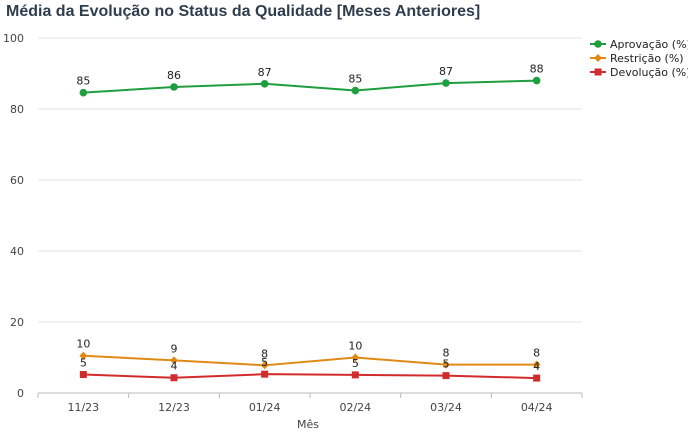  What do you see at coordinates (649, 44) in the screenshot?
I see `legend-label: Aprovação (%)` at bounding box center [649, 44].